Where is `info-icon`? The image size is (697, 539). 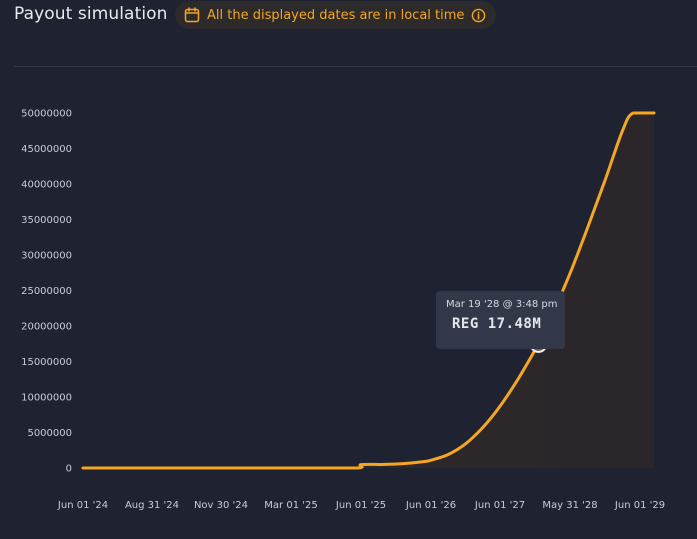 info-icon is located at coordinates (478, 15).